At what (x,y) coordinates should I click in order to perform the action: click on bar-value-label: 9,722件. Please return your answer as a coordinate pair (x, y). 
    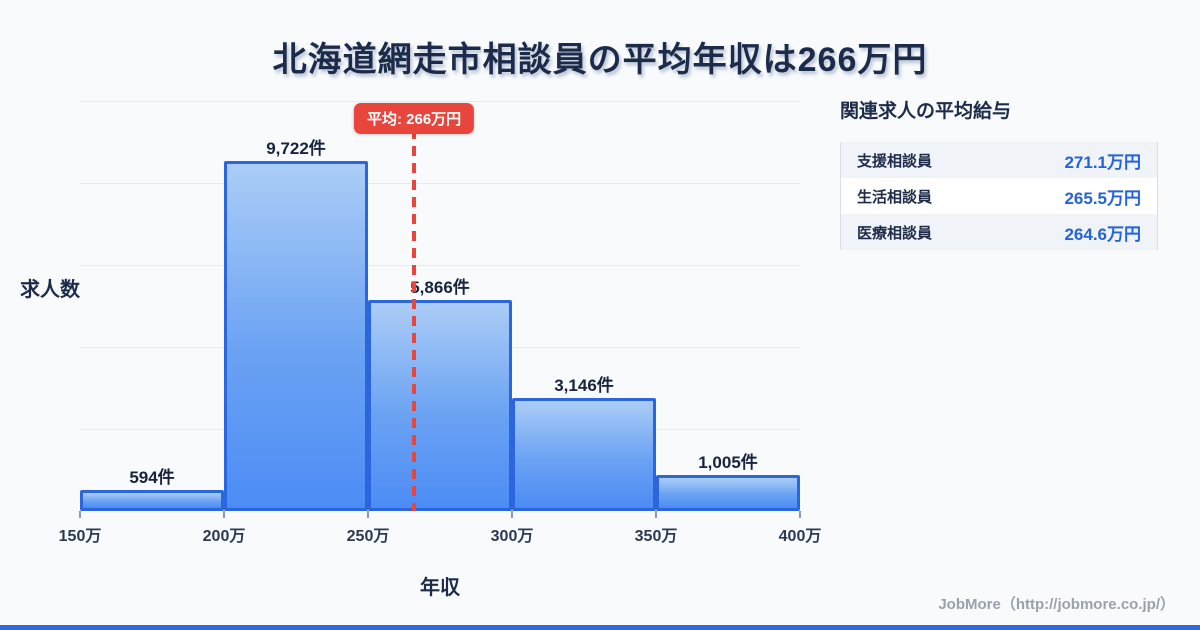
    Looking at the image, I should click on (296, 149).